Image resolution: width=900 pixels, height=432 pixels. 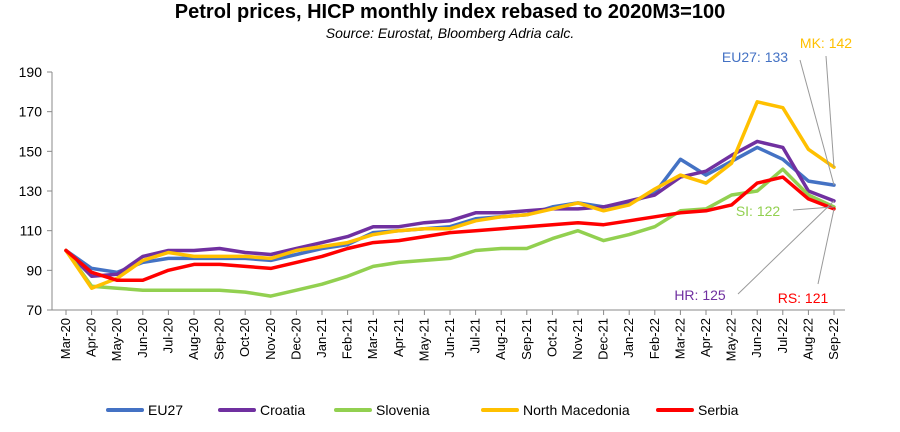 I want to click on x-tick-label: Jun-20, so click(x=142, y=338).